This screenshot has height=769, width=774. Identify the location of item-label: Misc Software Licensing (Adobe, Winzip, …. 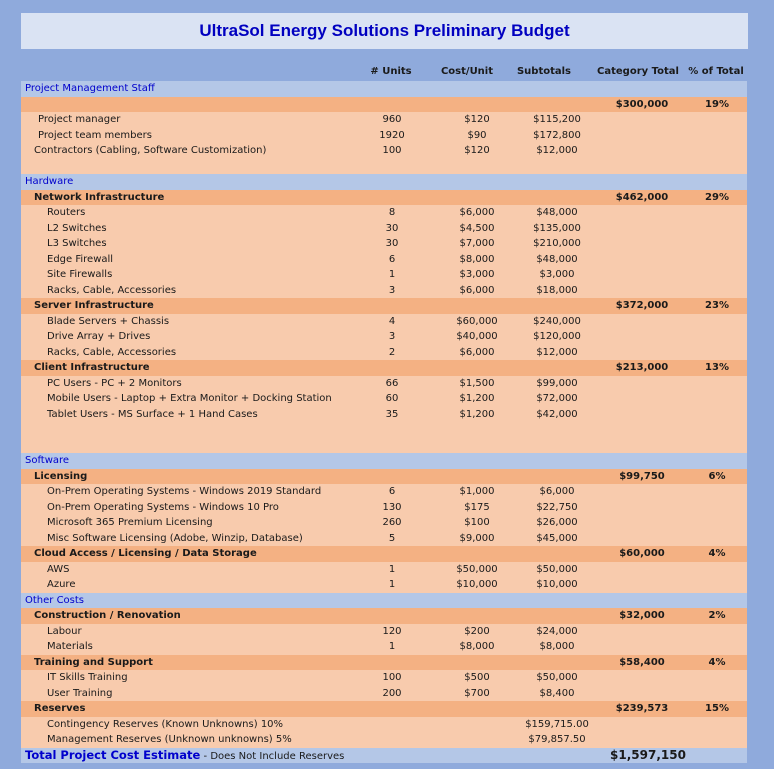
(175, 538).